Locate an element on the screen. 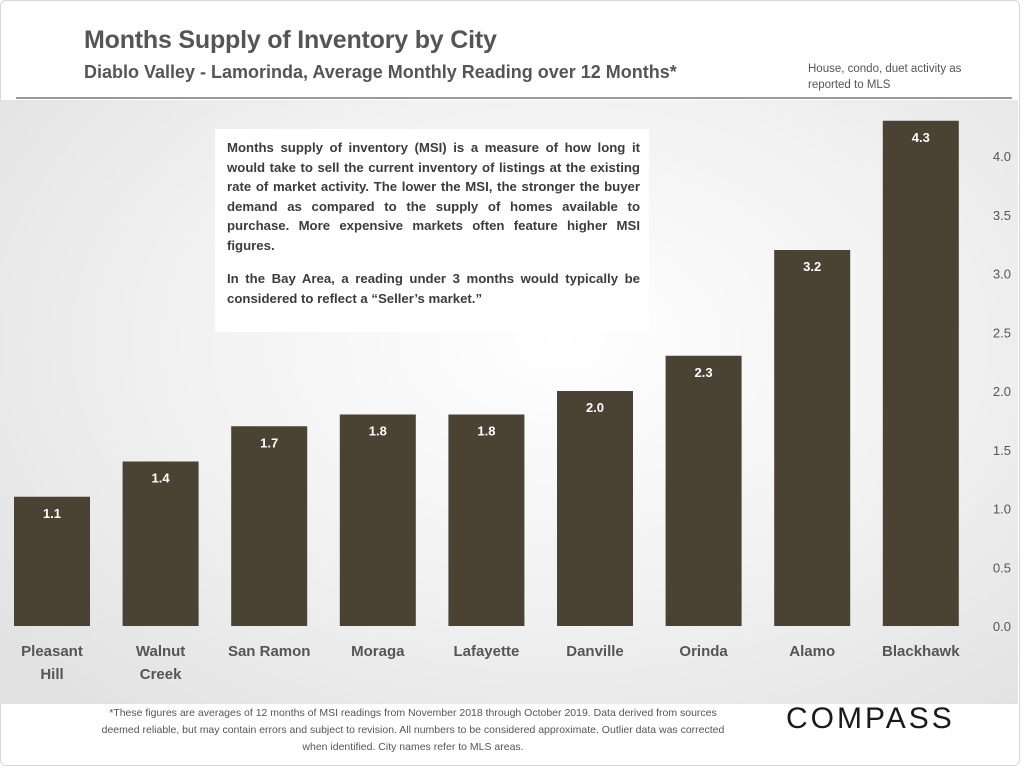 The image size is (1024, 776). category-label: San Ramon is located at coordinates (269, 651).